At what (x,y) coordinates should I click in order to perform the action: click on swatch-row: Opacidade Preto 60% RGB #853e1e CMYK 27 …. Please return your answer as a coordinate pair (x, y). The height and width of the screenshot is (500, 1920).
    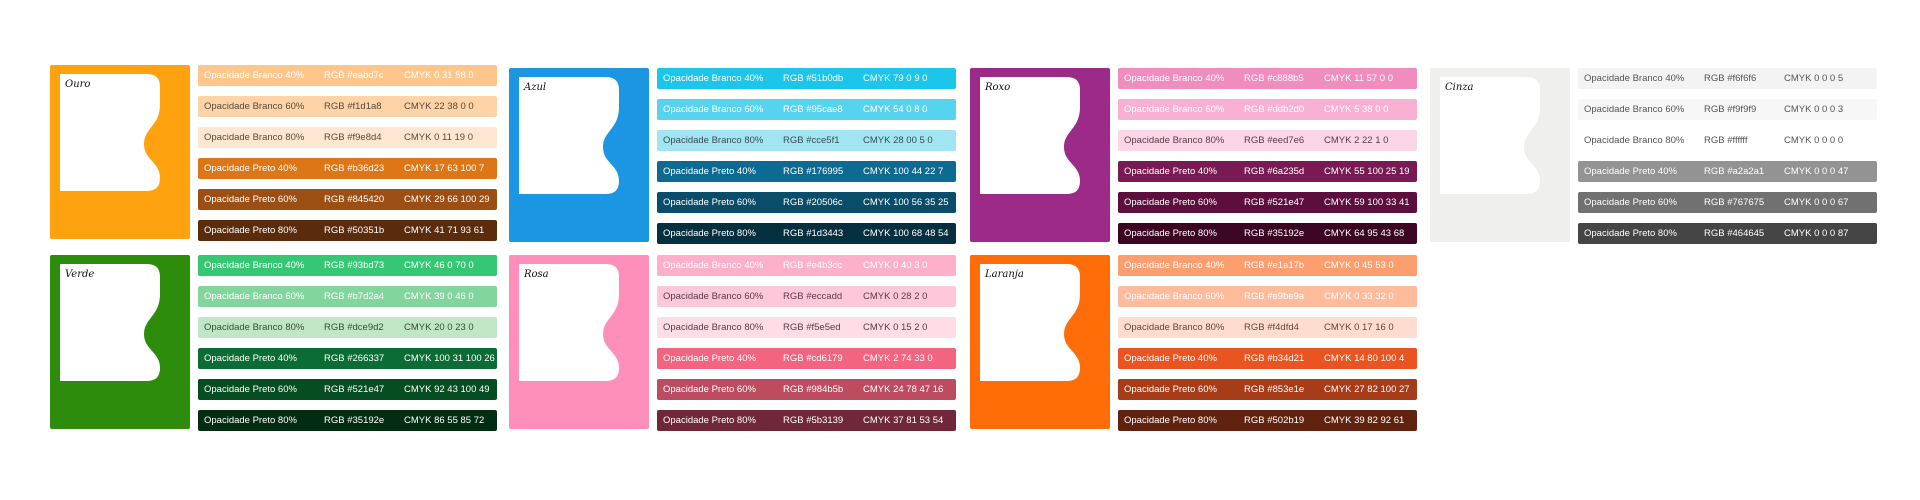
    Looking at the image, I should click on (1267, 389).